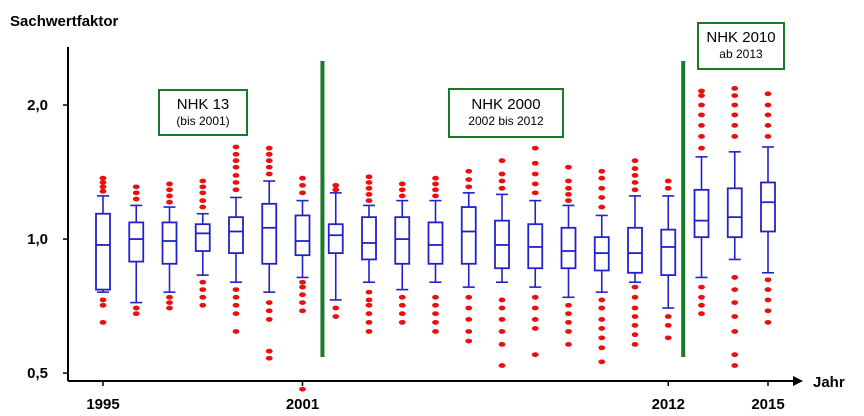 This screenshot has height=416, width=864. Describe the element at coordinates (506, 104) in the screenshot. I see `annotation-nhk2000-title: NHK 2000` at that location.